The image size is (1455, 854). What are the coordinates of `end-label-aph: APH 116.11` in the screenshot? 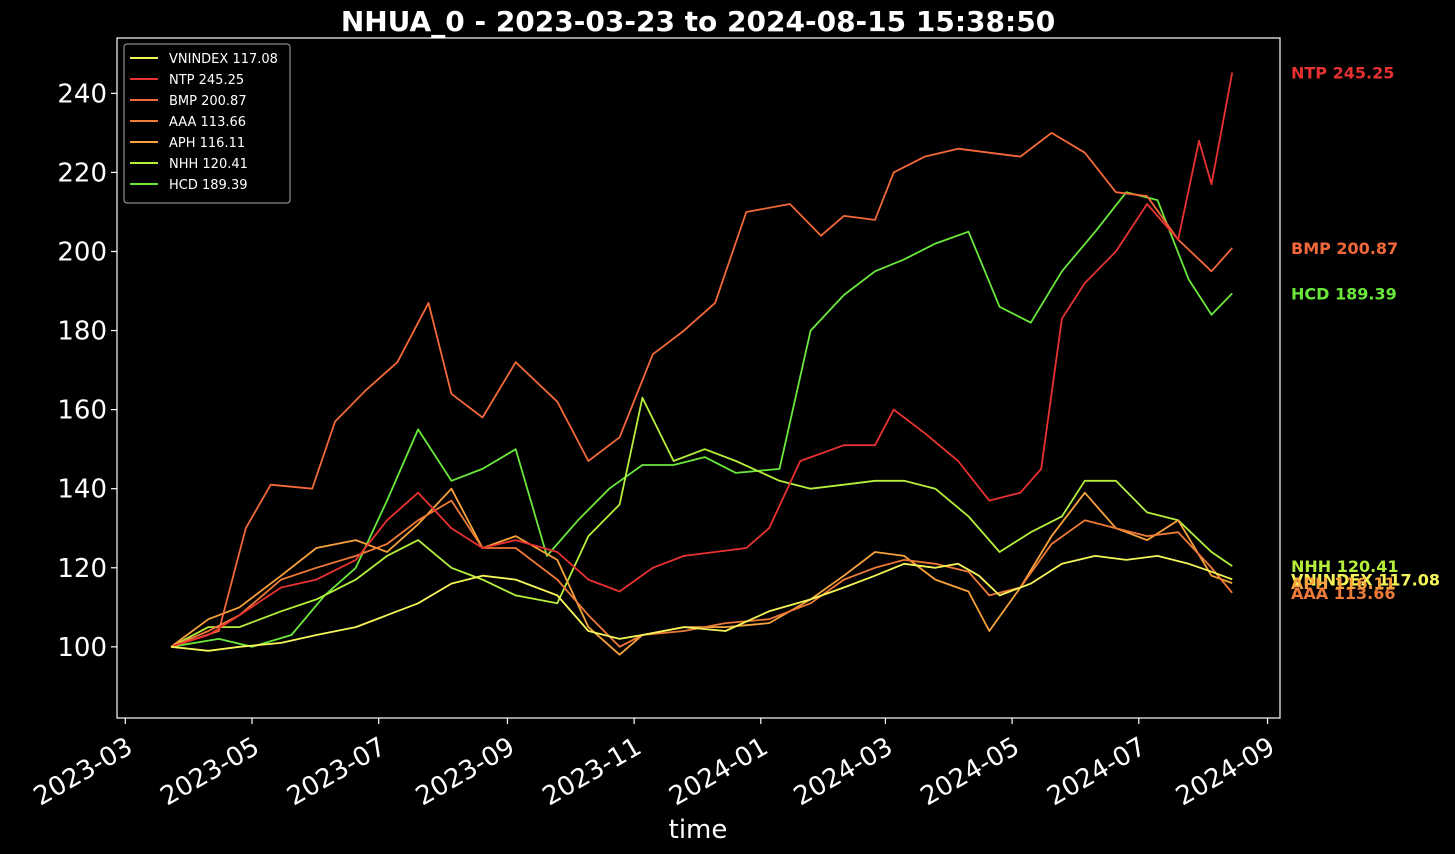 It's located at (1343, 583).